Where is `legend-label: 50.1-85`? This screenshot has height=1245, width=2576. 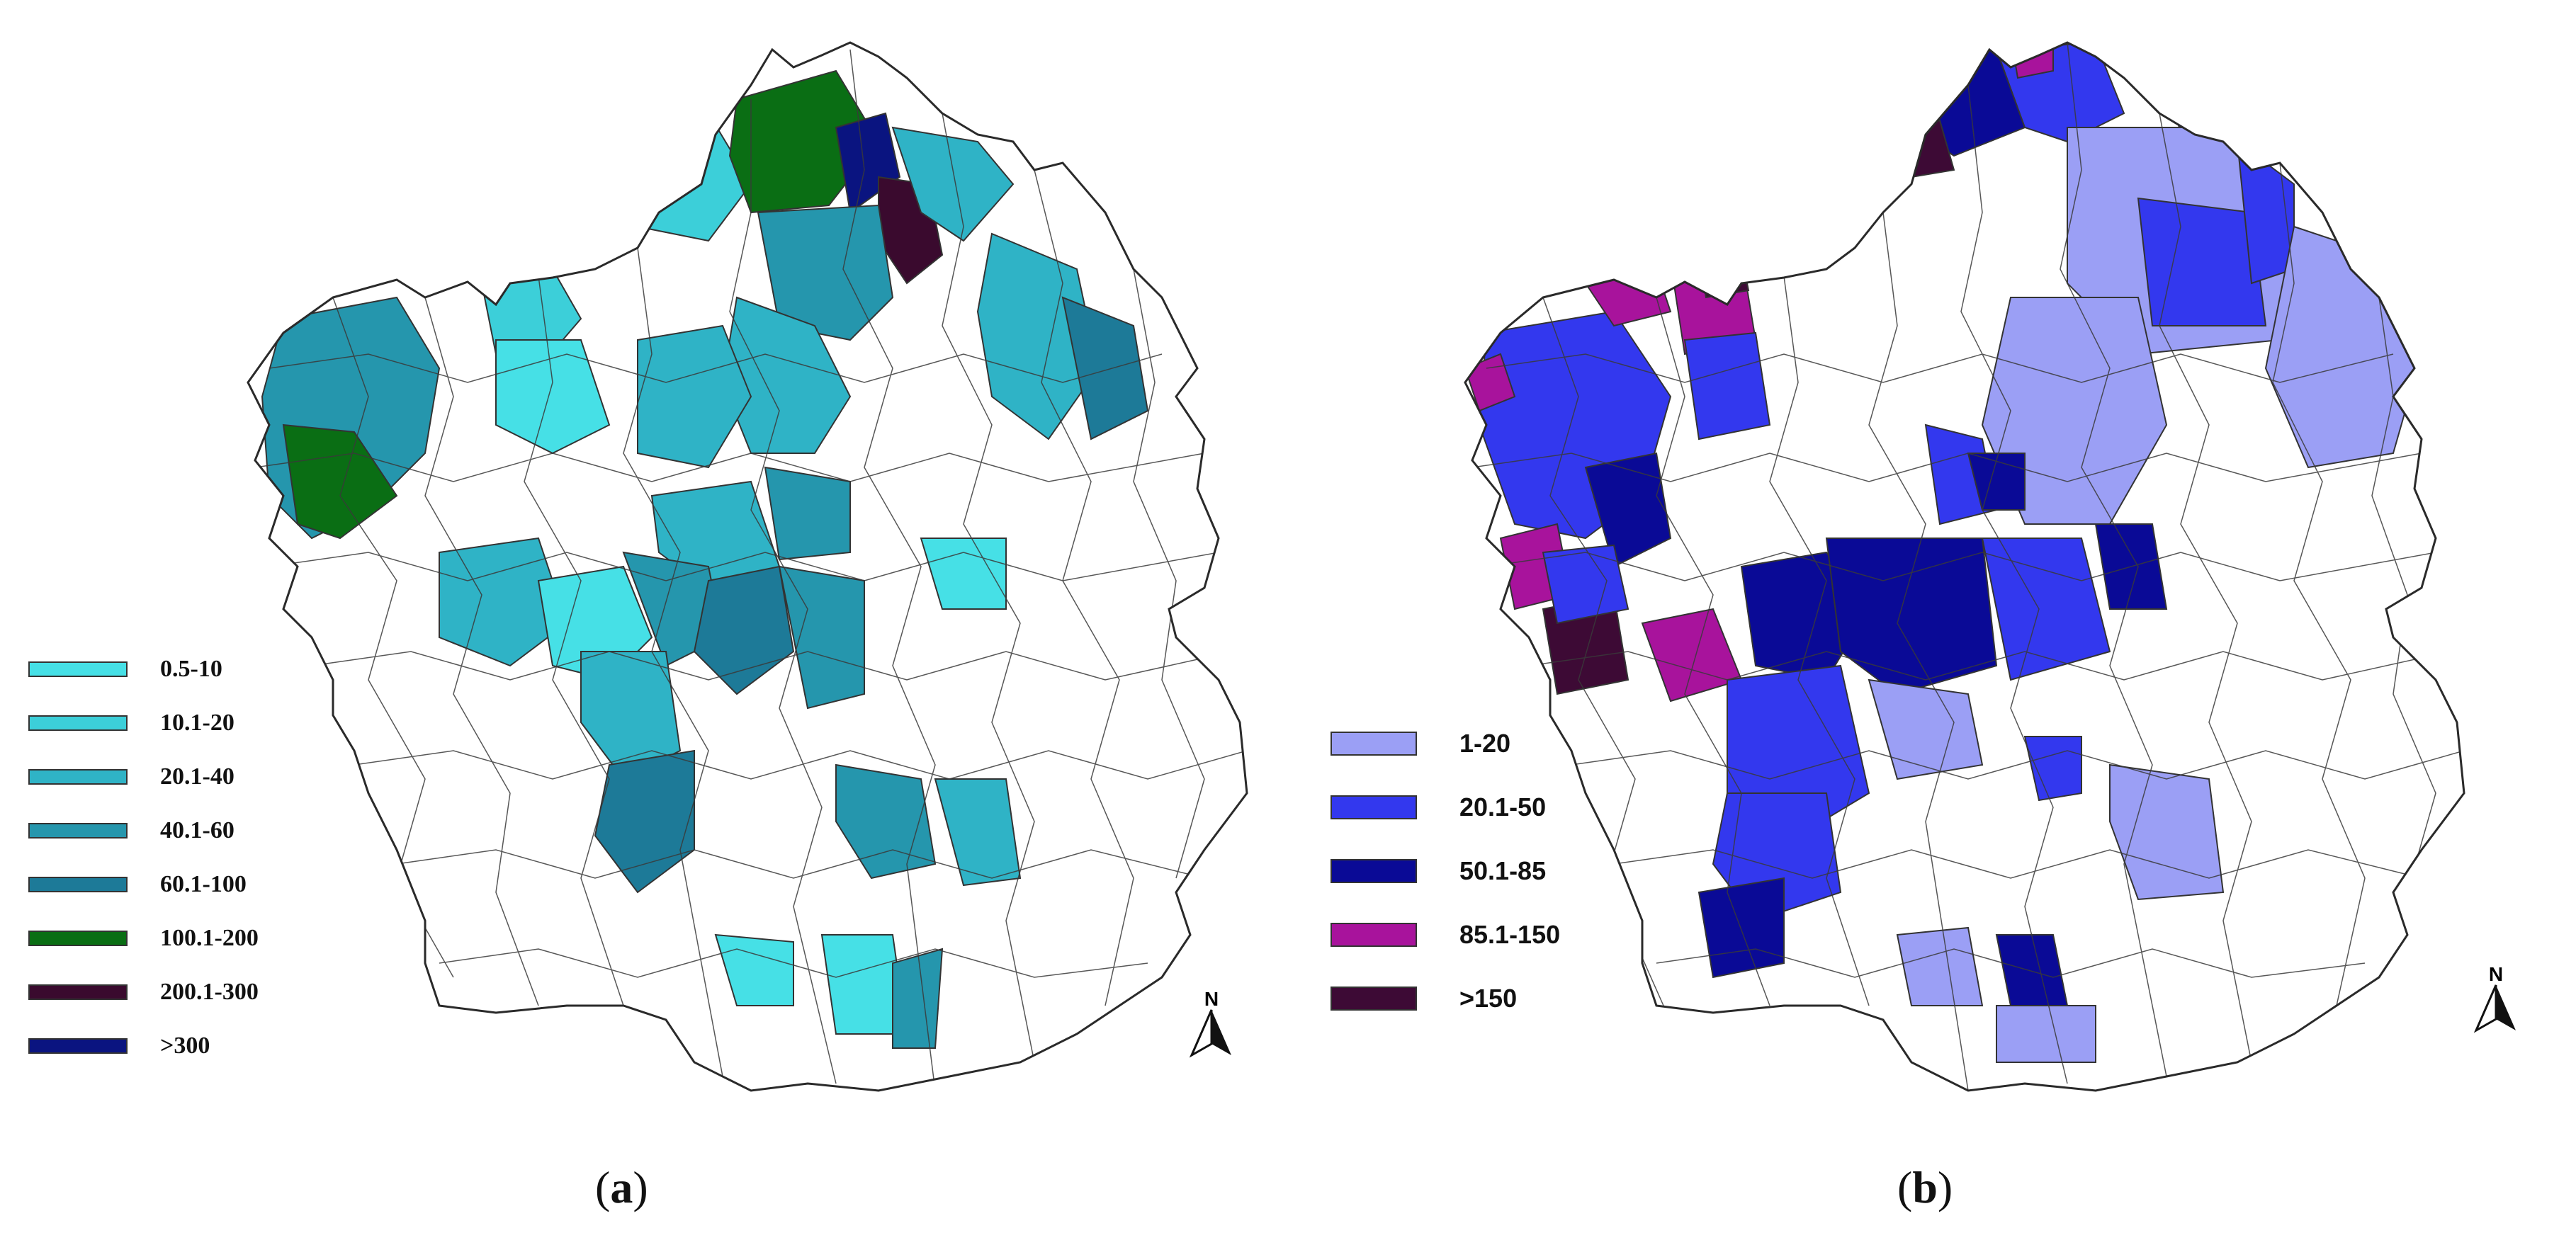
legend-label: 50.1-85 is located at coordinates (1503, 870).